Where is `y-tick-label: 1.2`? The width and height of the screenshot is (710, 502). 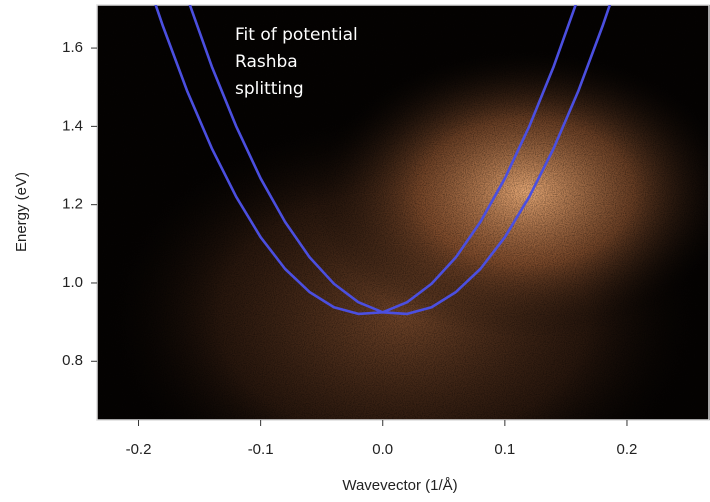 y-tick-label: 1.2 is located at coordinates (72, 204).